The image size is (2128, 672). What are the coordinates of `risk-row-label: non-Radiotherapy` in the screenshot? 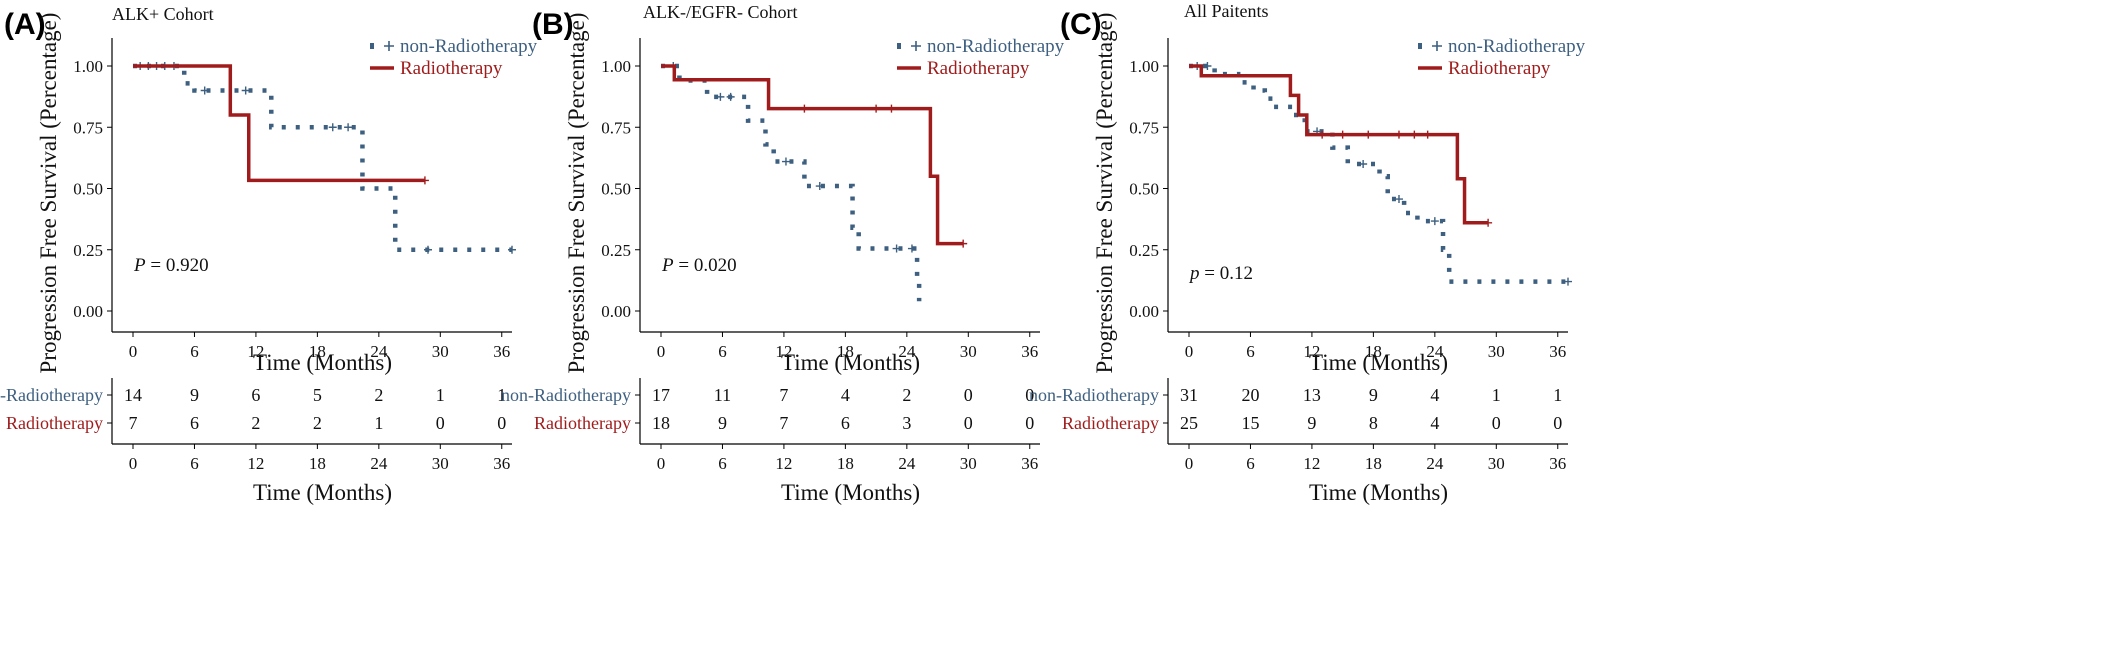 It's located at (51, 395).